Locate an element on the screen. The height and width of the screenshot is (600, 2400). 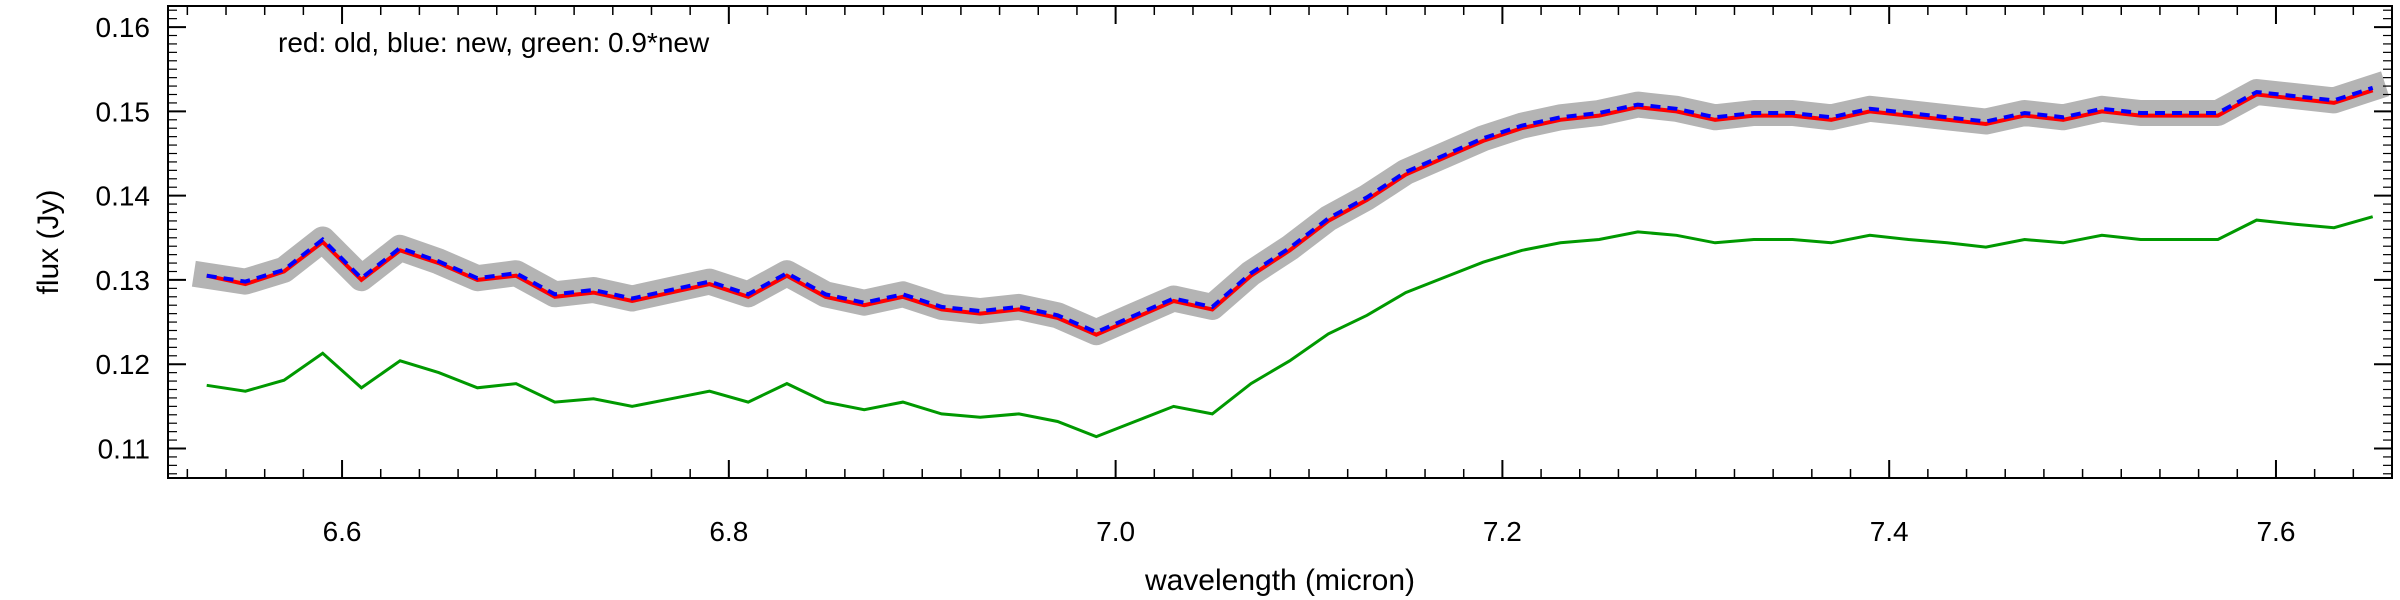
x-tick-label: 6.8 is located at coordinates (728, 531).